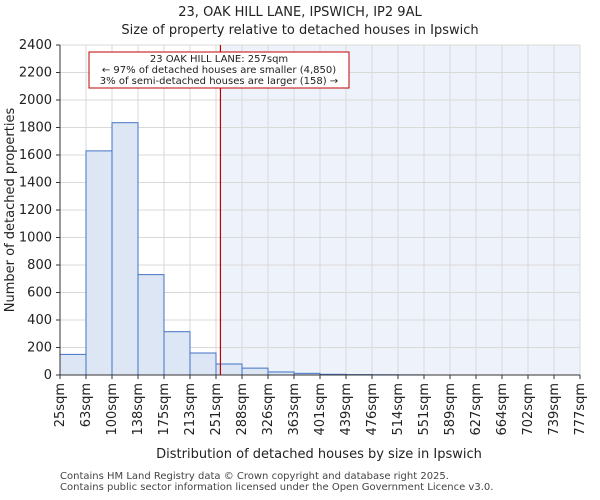  Describe the element at coordinates (398, 409) in the screenshot. I see `x-tick-label: 514sqm` at that location.